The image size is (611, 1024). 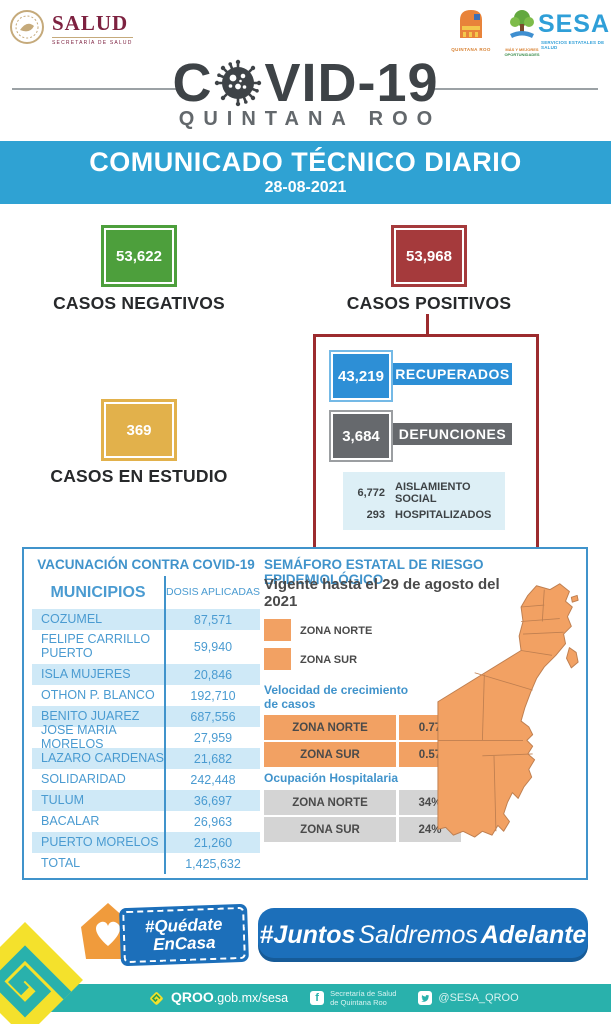 I want to click on oportunidades-tree-logo: MÁS Y MEJORES OPORTUNIDADES, so click(x=522, y=32).